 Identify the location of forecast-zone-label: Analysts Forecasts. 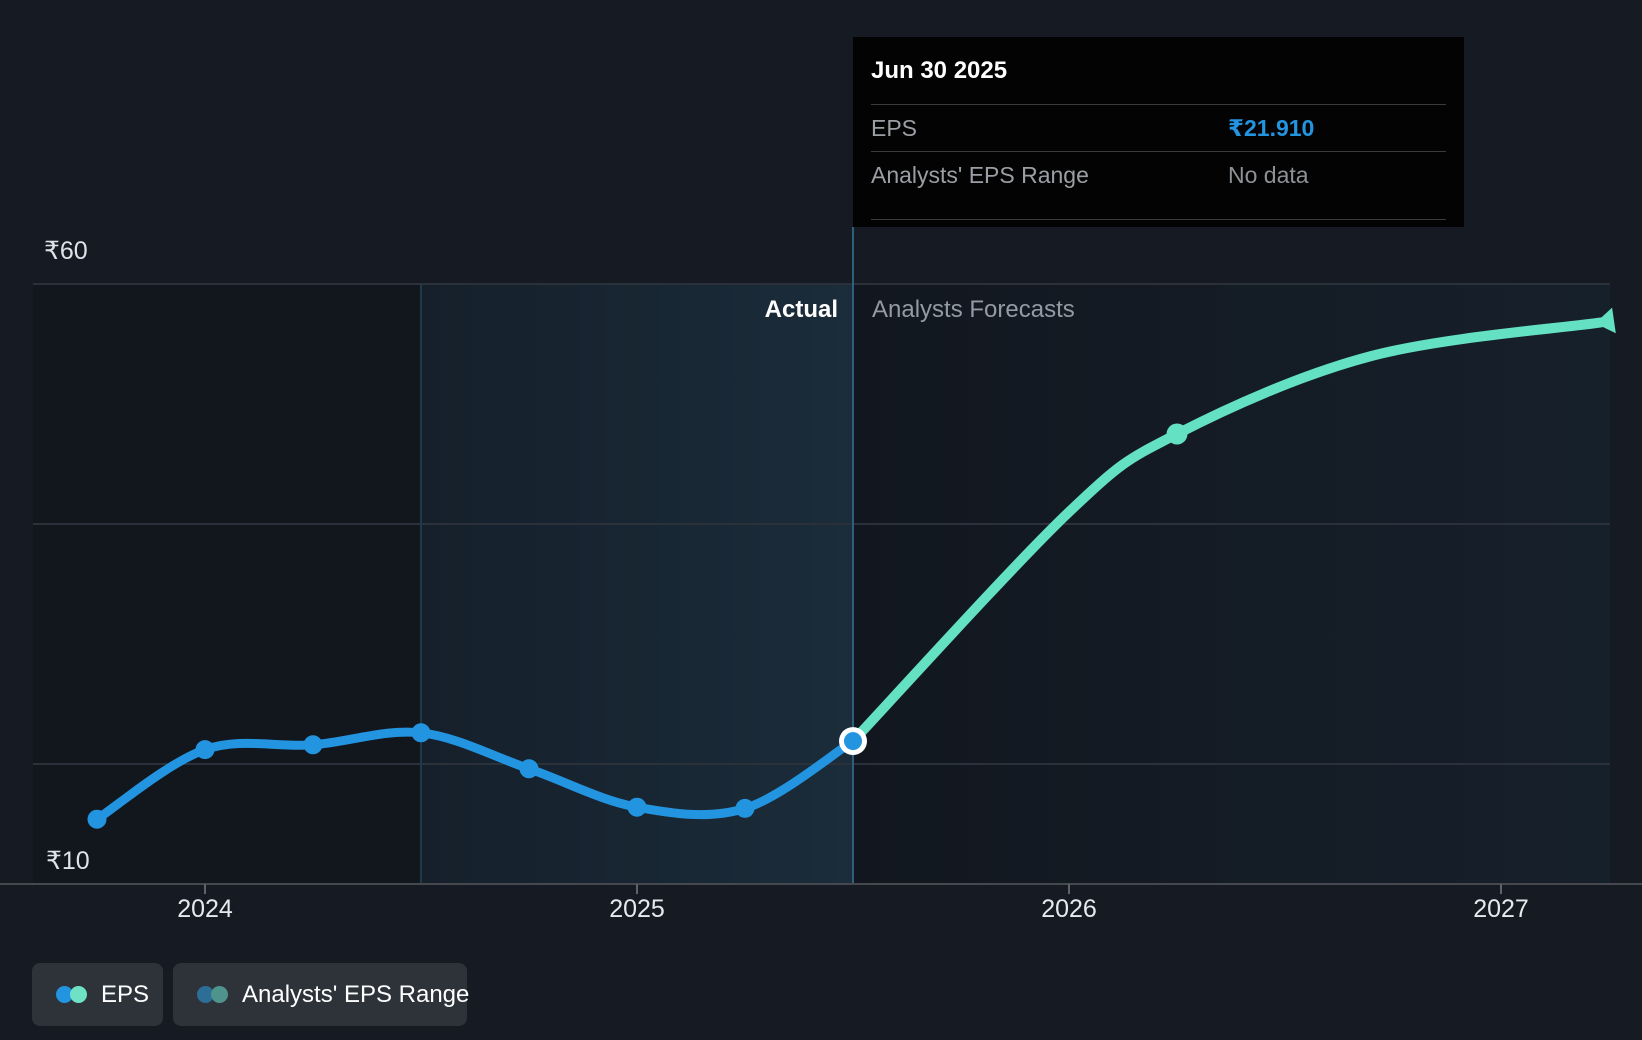
(973, 309).